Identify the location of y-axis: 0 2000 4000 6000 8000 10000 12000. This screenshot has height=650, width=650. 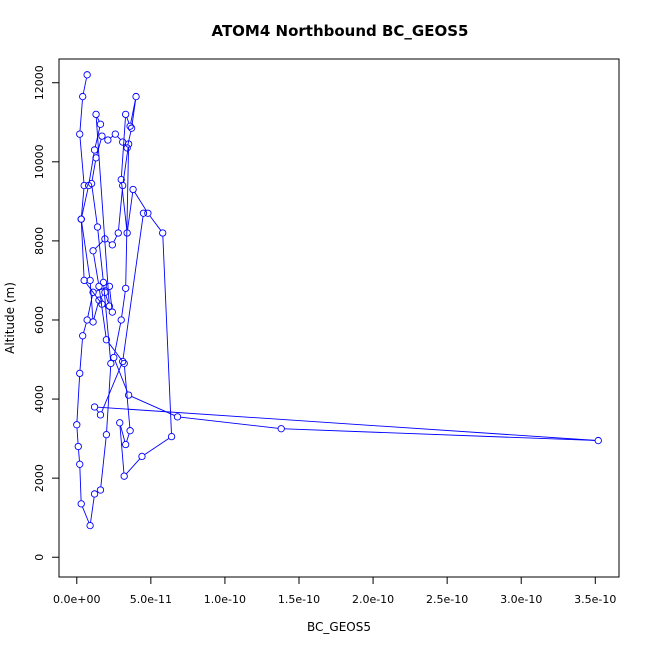
(46, 313).